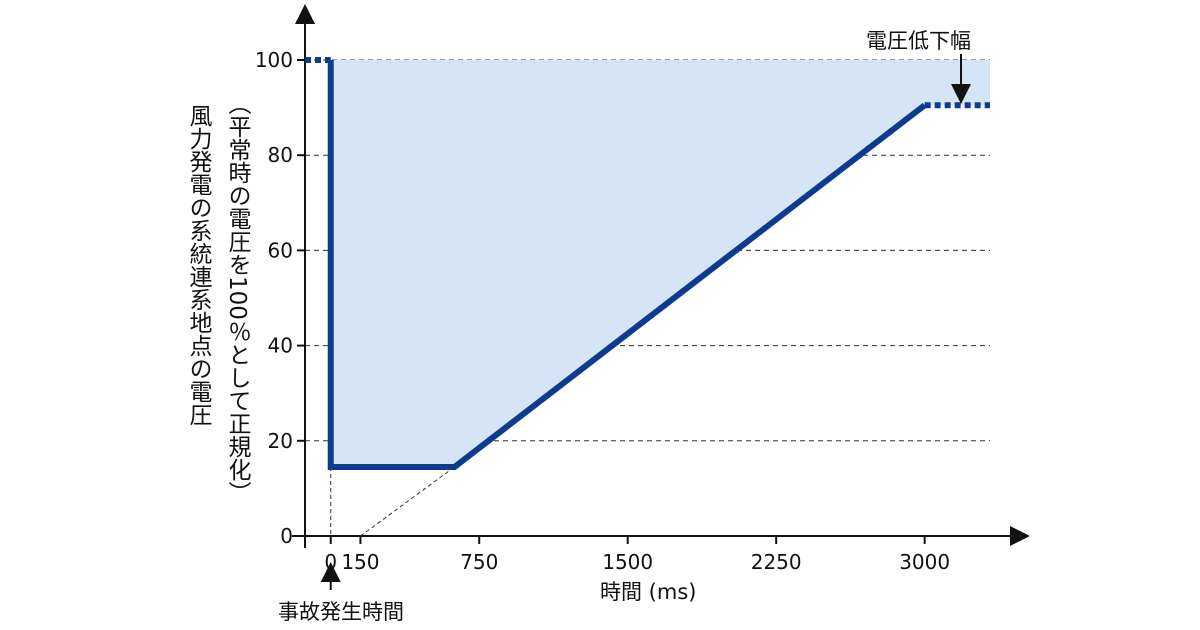 The height and width of the screenshot is (630, 1200). Describe the element at coordinates (776, 562) in the screenshot. I see `x-tick-label-2250: 2250` at that location.